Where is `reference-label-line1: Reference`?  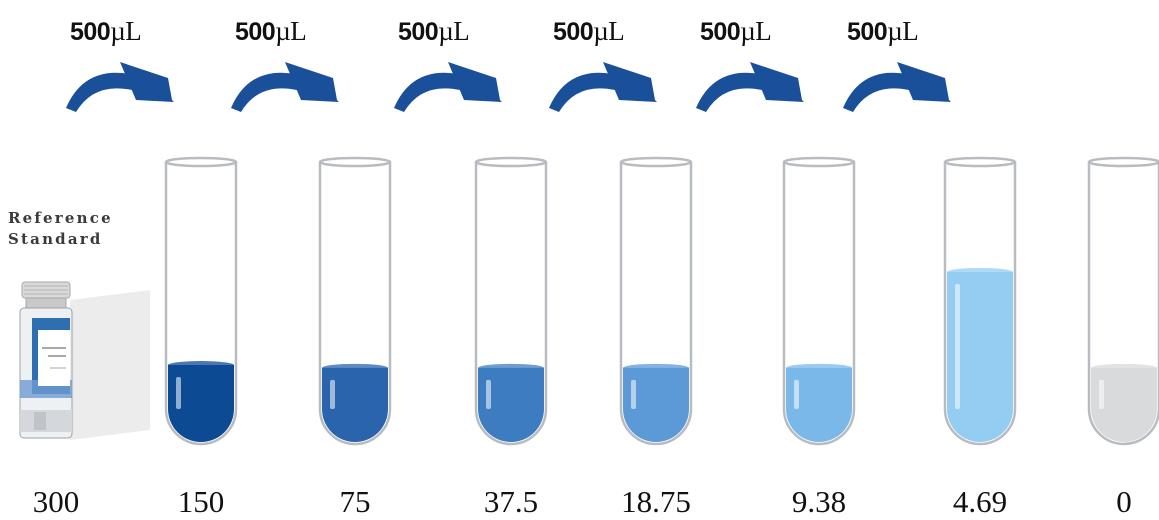
reference-label-line1: Reference is located at coordinates (60, 218).